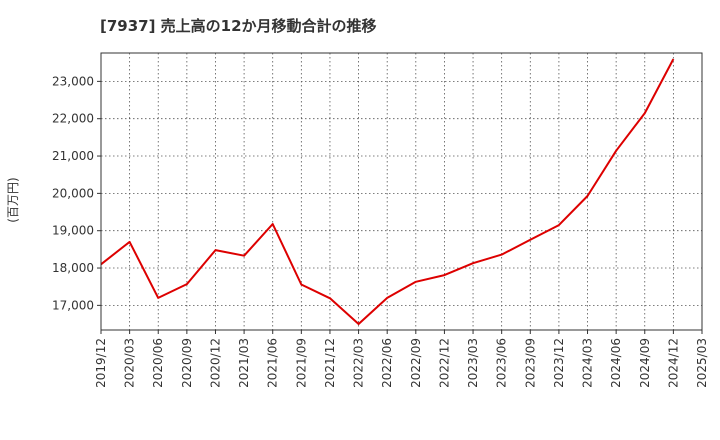  I want to click on x-tick-label: 2020/06, so click(158, 363).